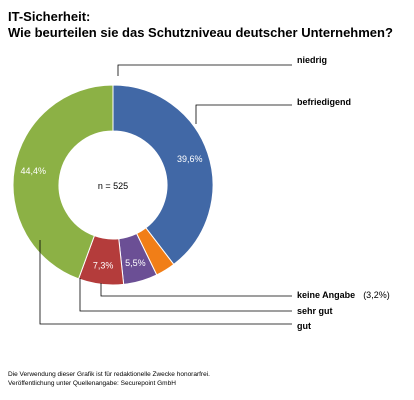  I want to click on leader-line-gut, so click(165, 282).